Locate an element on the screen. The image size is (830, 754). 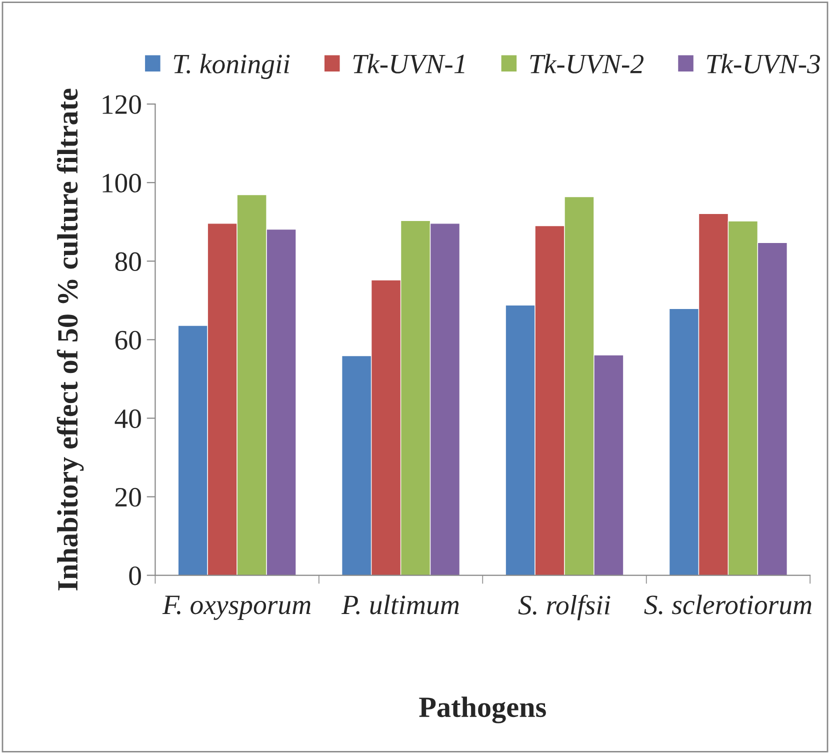
y-tick-label: 20 is located at coordinates (128, 497).